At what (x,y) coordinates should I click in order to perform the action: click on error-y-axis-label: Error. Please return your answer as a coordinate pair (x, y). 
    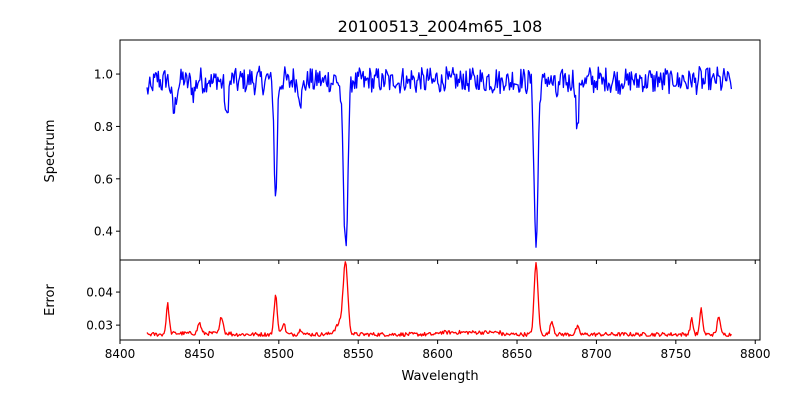
    Looking at the image, I should click on (50, 300).